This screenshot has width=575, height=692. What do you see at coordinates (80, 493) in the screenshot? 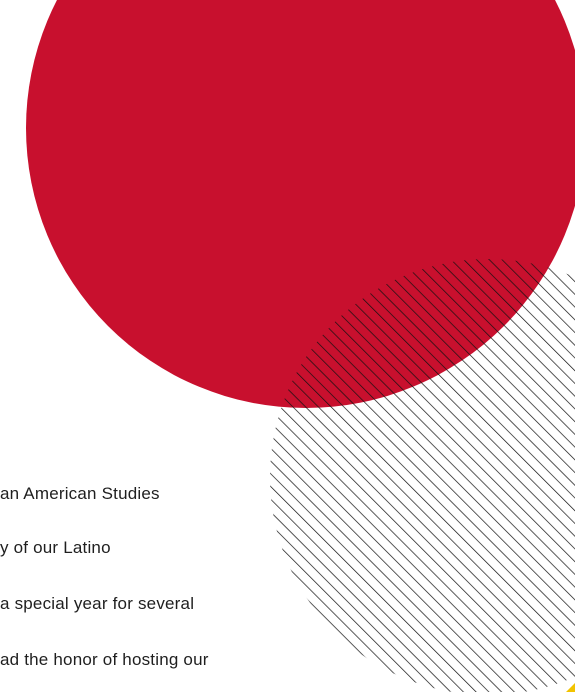
I see `body-line-1: an American Studies` at bounding box center [80, 493].